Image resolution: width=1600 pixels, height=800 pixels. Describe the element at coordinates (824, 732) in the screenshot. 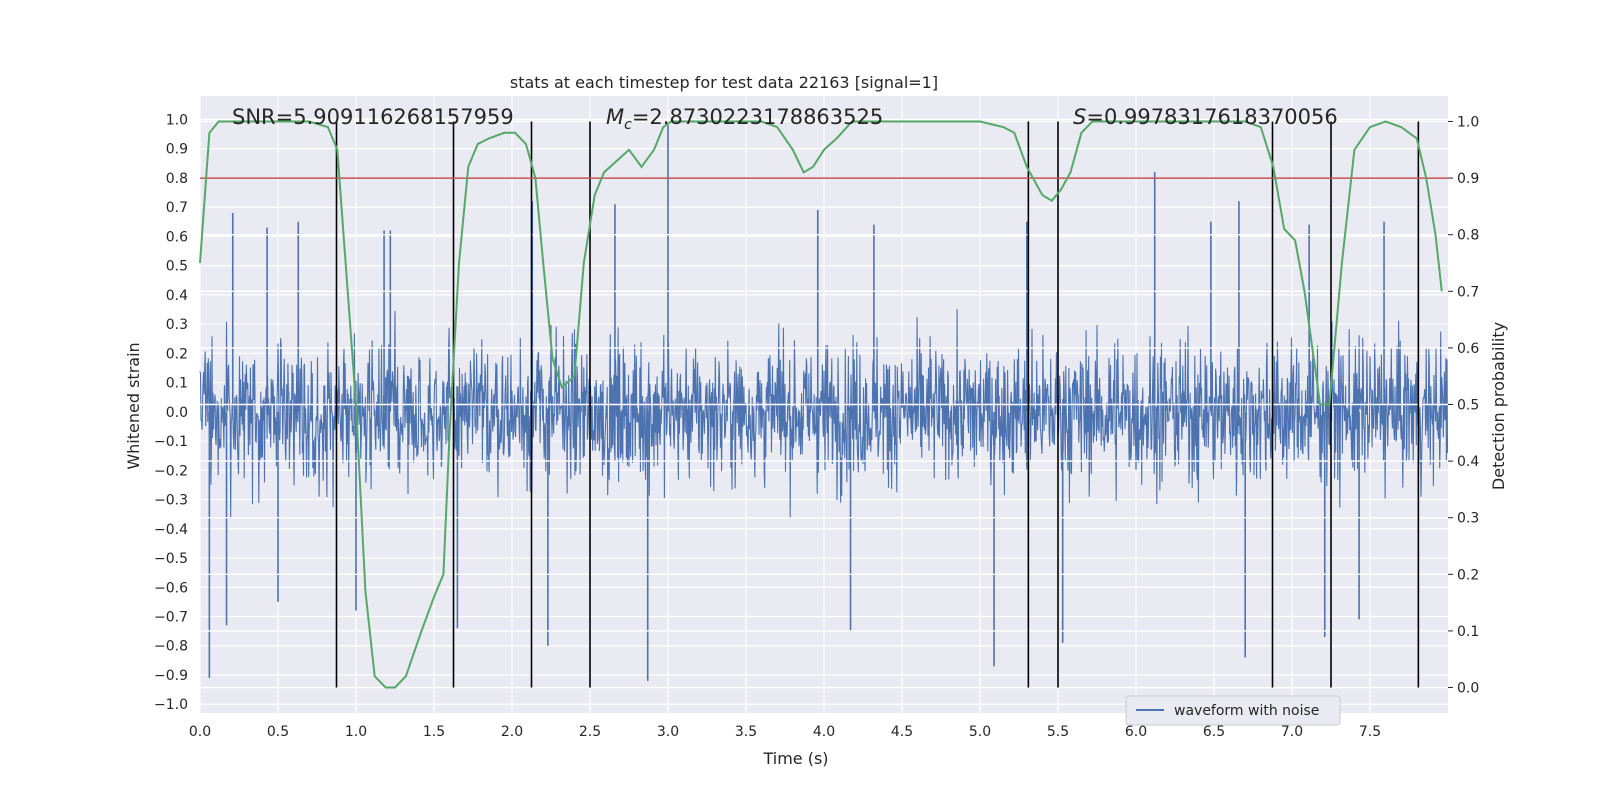

I see `x-tick-label: 4.0` at that location.